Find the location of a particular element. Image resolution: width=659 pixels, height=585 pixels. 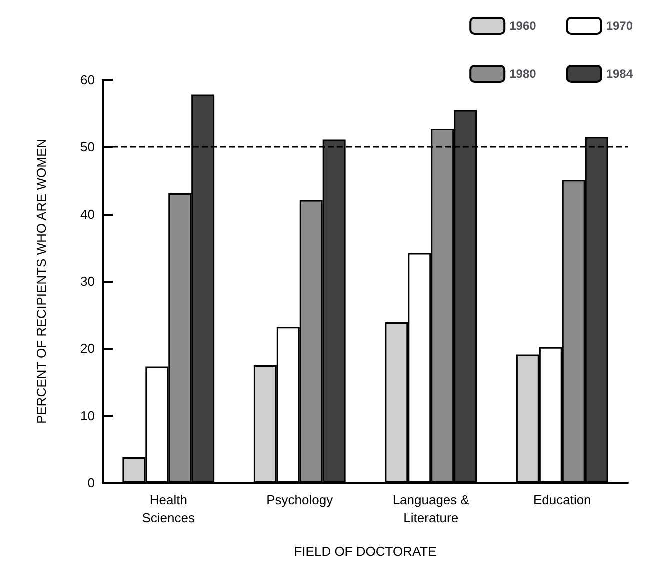

y-tick-label: 40 is located at coordinates (87, 214).